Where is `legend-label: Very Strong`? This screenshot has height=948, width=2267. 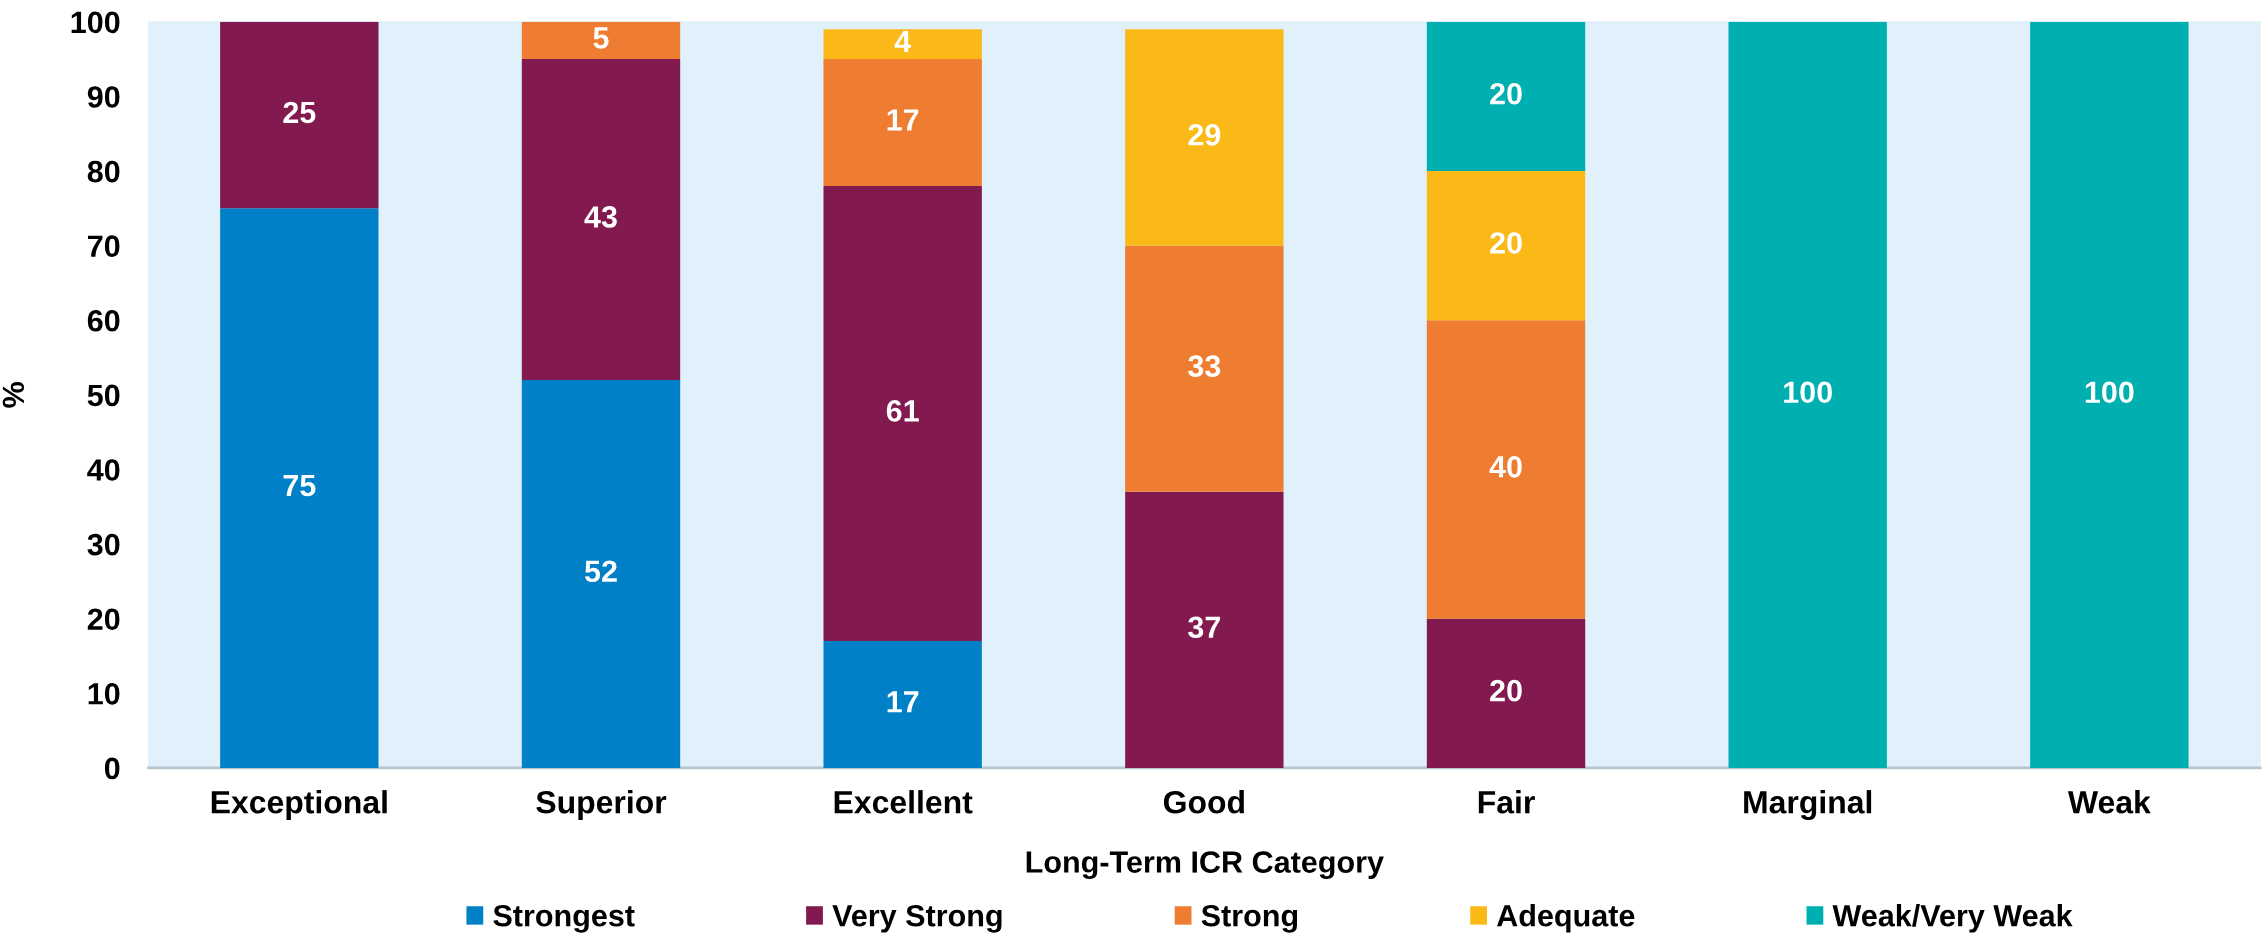 legend-label: Very Strong is located at coordinates (917, 918).